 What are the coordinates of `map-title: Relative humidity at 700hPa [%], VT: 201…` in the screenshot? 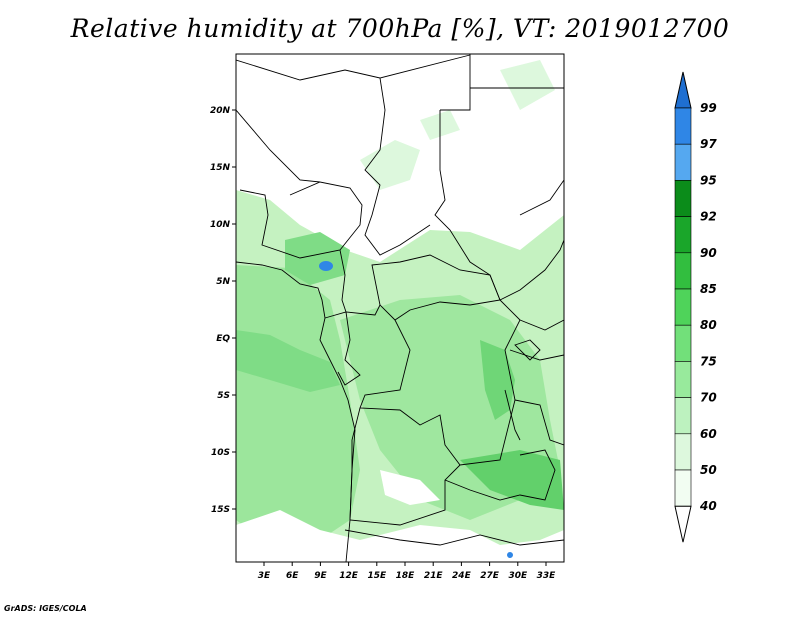 It's located at (400, 28).